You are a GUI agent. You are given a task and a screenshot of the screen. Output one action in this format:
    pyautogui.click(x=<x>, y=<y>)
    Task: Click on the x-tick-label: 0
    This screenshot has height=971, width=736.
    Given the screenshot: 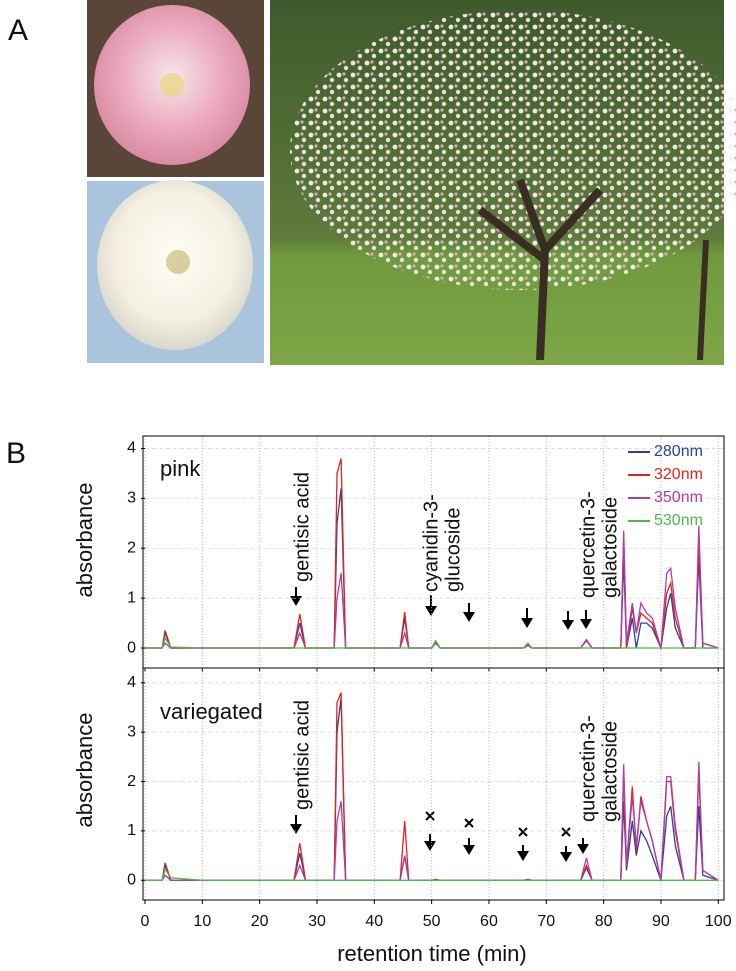 What is the action you would take?
    pyautogui.click(x=145, y=921)
    